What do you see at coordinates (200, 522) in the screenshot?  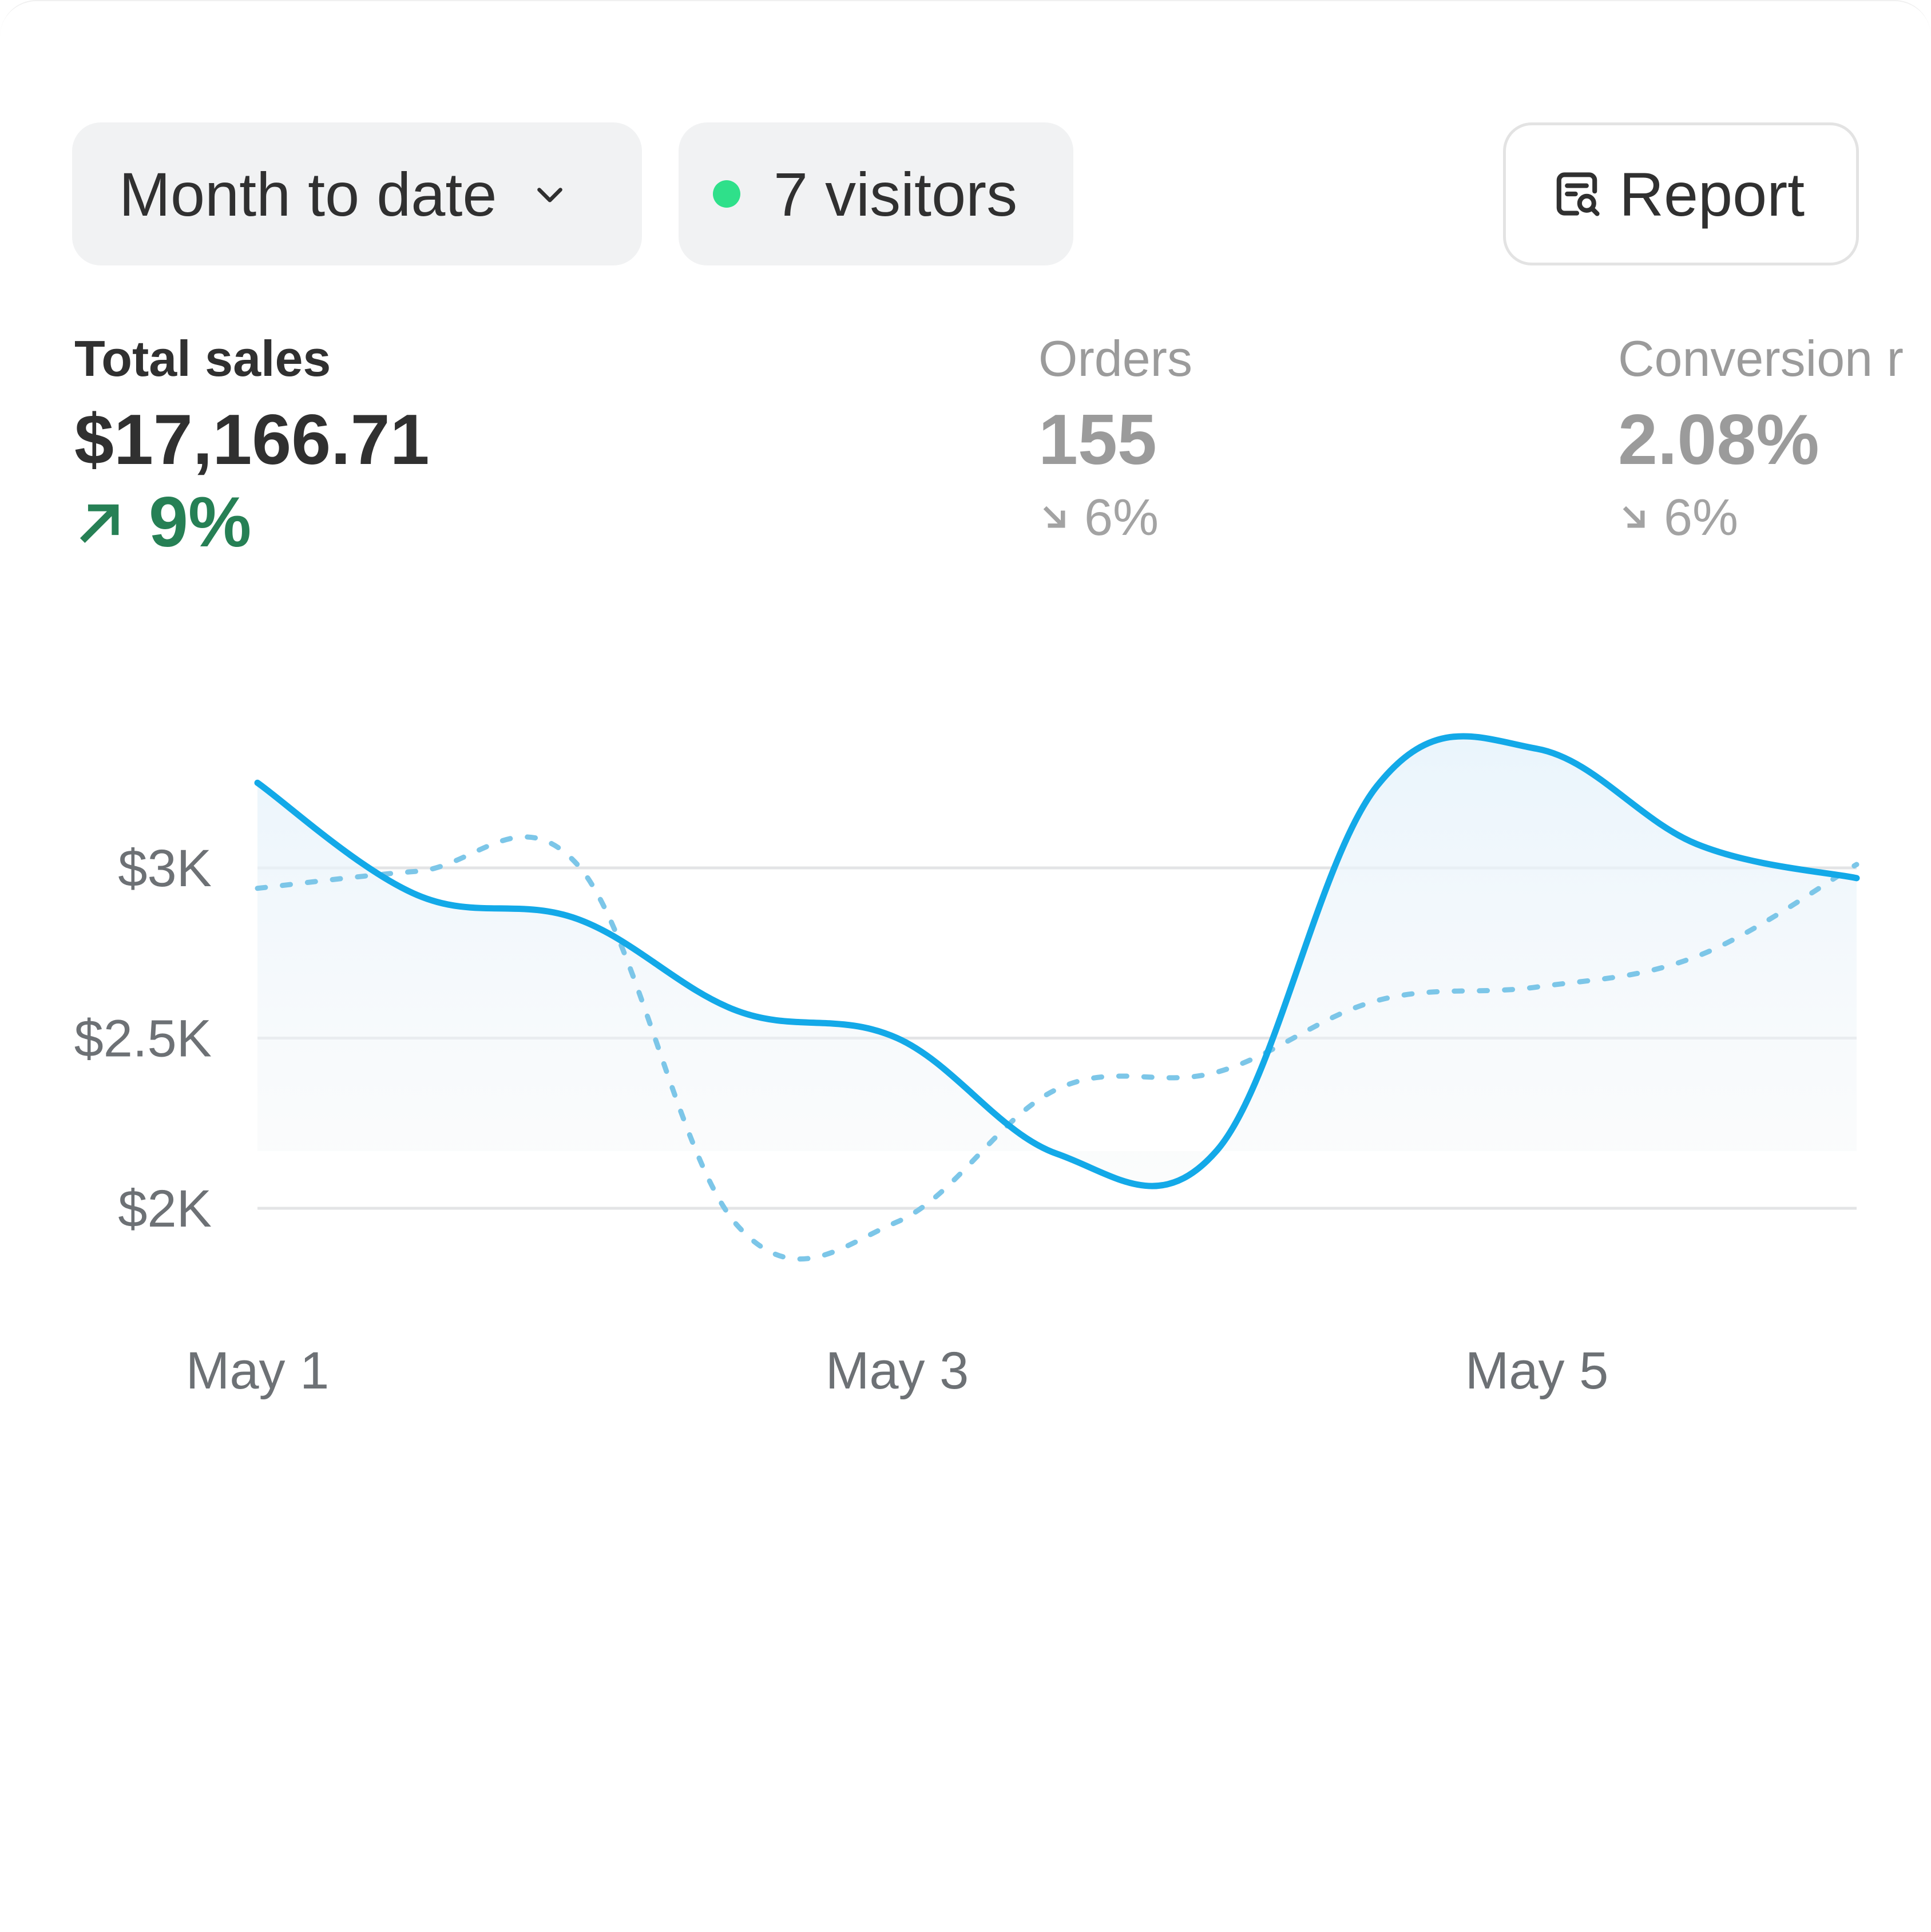 I see `metric-delta-value: 9%` at bounding box center [200, 522].